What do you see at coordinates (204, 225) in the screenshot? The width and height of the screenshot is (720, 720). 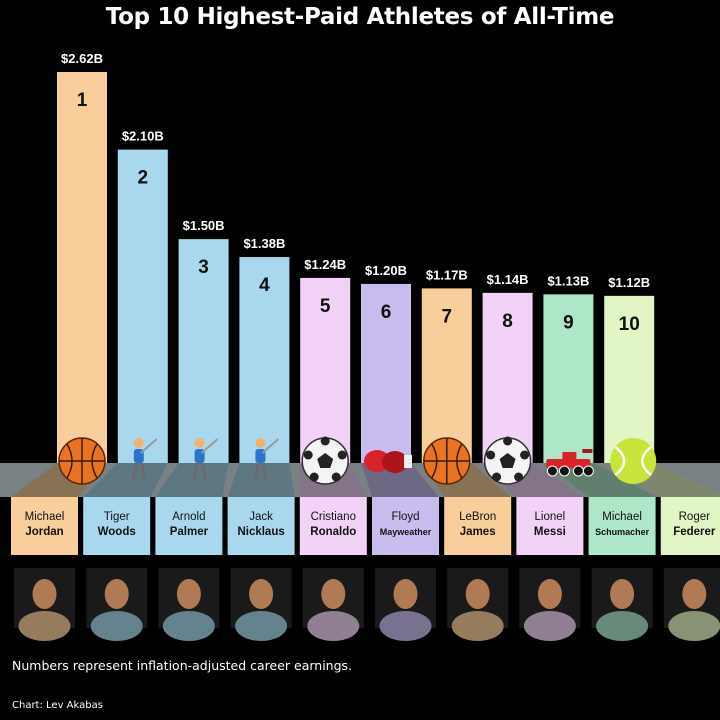 I see `bar-value-label: $1.50B` at bounding box center [204, 225].